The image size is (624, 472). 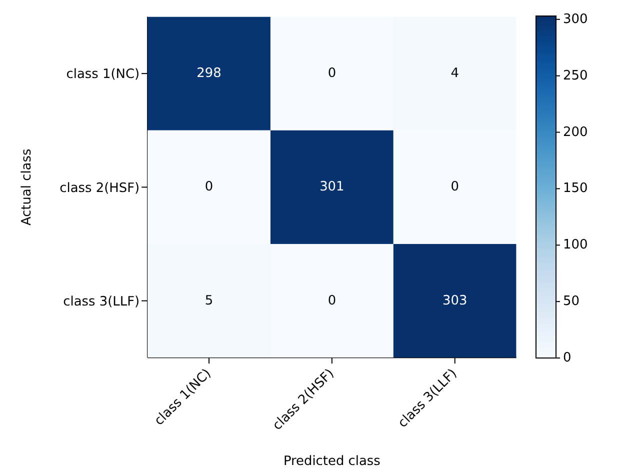 I want to click on color-bar-label: 250, so click(x=575, y=76).